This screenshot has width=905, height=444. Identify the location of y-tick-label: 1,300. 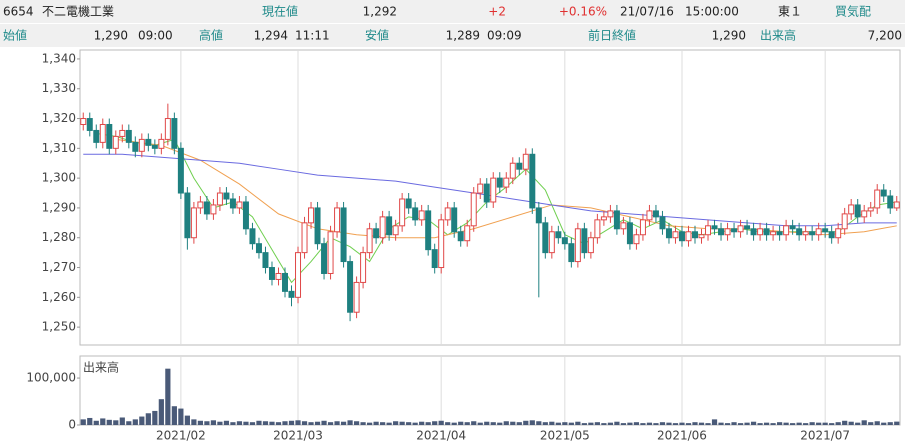
(59, 178).